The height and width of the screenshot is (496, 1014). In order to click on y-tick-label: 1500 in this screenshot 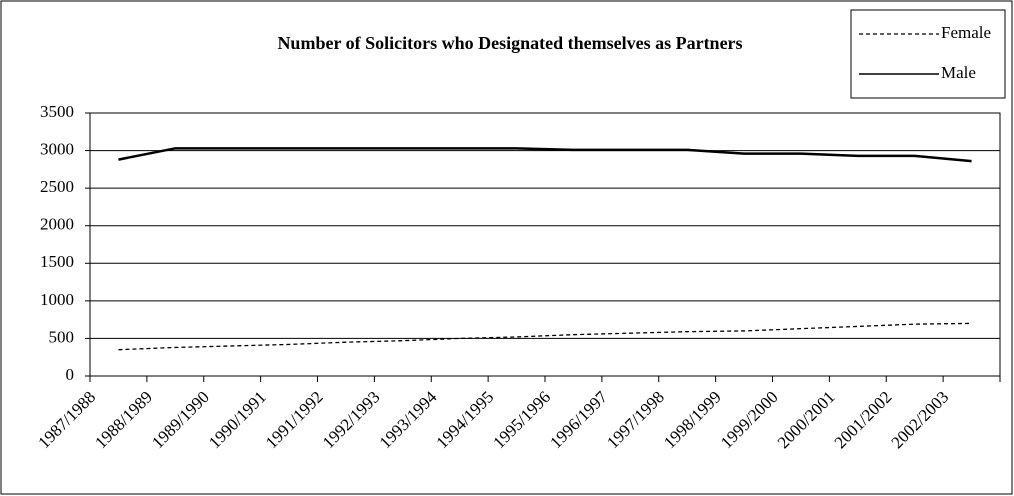, I will do `click(57, 261)`.